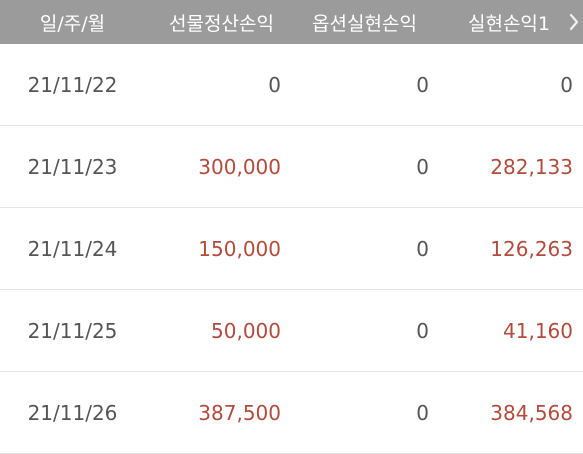  Describe the element at coordinates (72, 23) in the screenshot. I see `column-header-period: 일/주/월` at that location.